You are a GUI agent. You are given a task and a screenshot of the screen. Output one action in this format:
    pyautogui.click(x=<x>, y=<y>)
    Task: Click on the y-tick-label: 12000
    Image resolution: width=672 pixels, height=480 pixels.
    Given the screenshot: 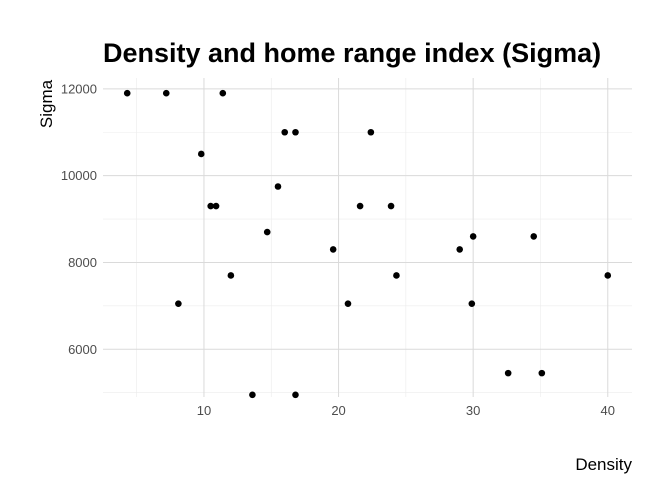 What is the action you would take?
    pyautogui.click(x=79, y=88)
    